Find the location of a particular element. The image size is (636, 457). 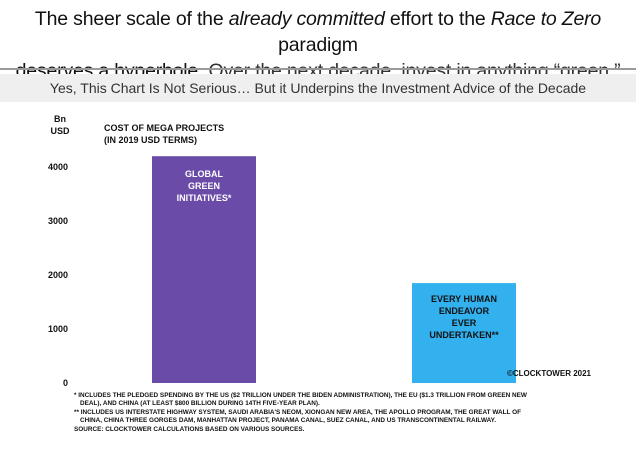

bar-label-line: UNDERTAKEN** is located at coordinates (464, 335).